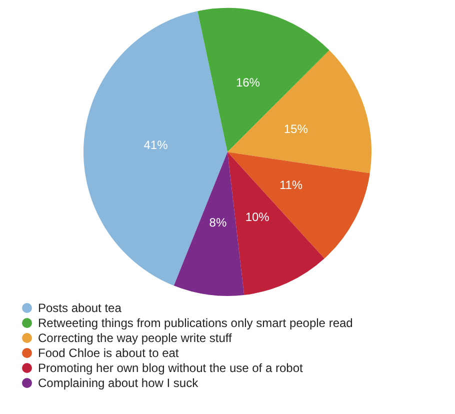 This screenshot has width=455, height=414. What do you see at coordinates (218, 223) in the screenshot?
I see `data-label: 8%` at bounding box center [218, 223].